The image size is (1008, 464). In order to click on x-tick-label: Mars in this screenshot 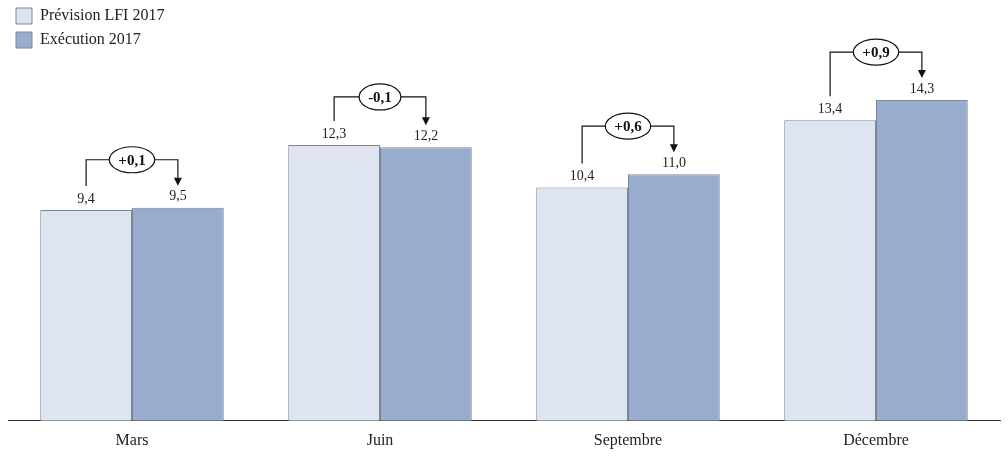, I will do `click(132, 439)`.